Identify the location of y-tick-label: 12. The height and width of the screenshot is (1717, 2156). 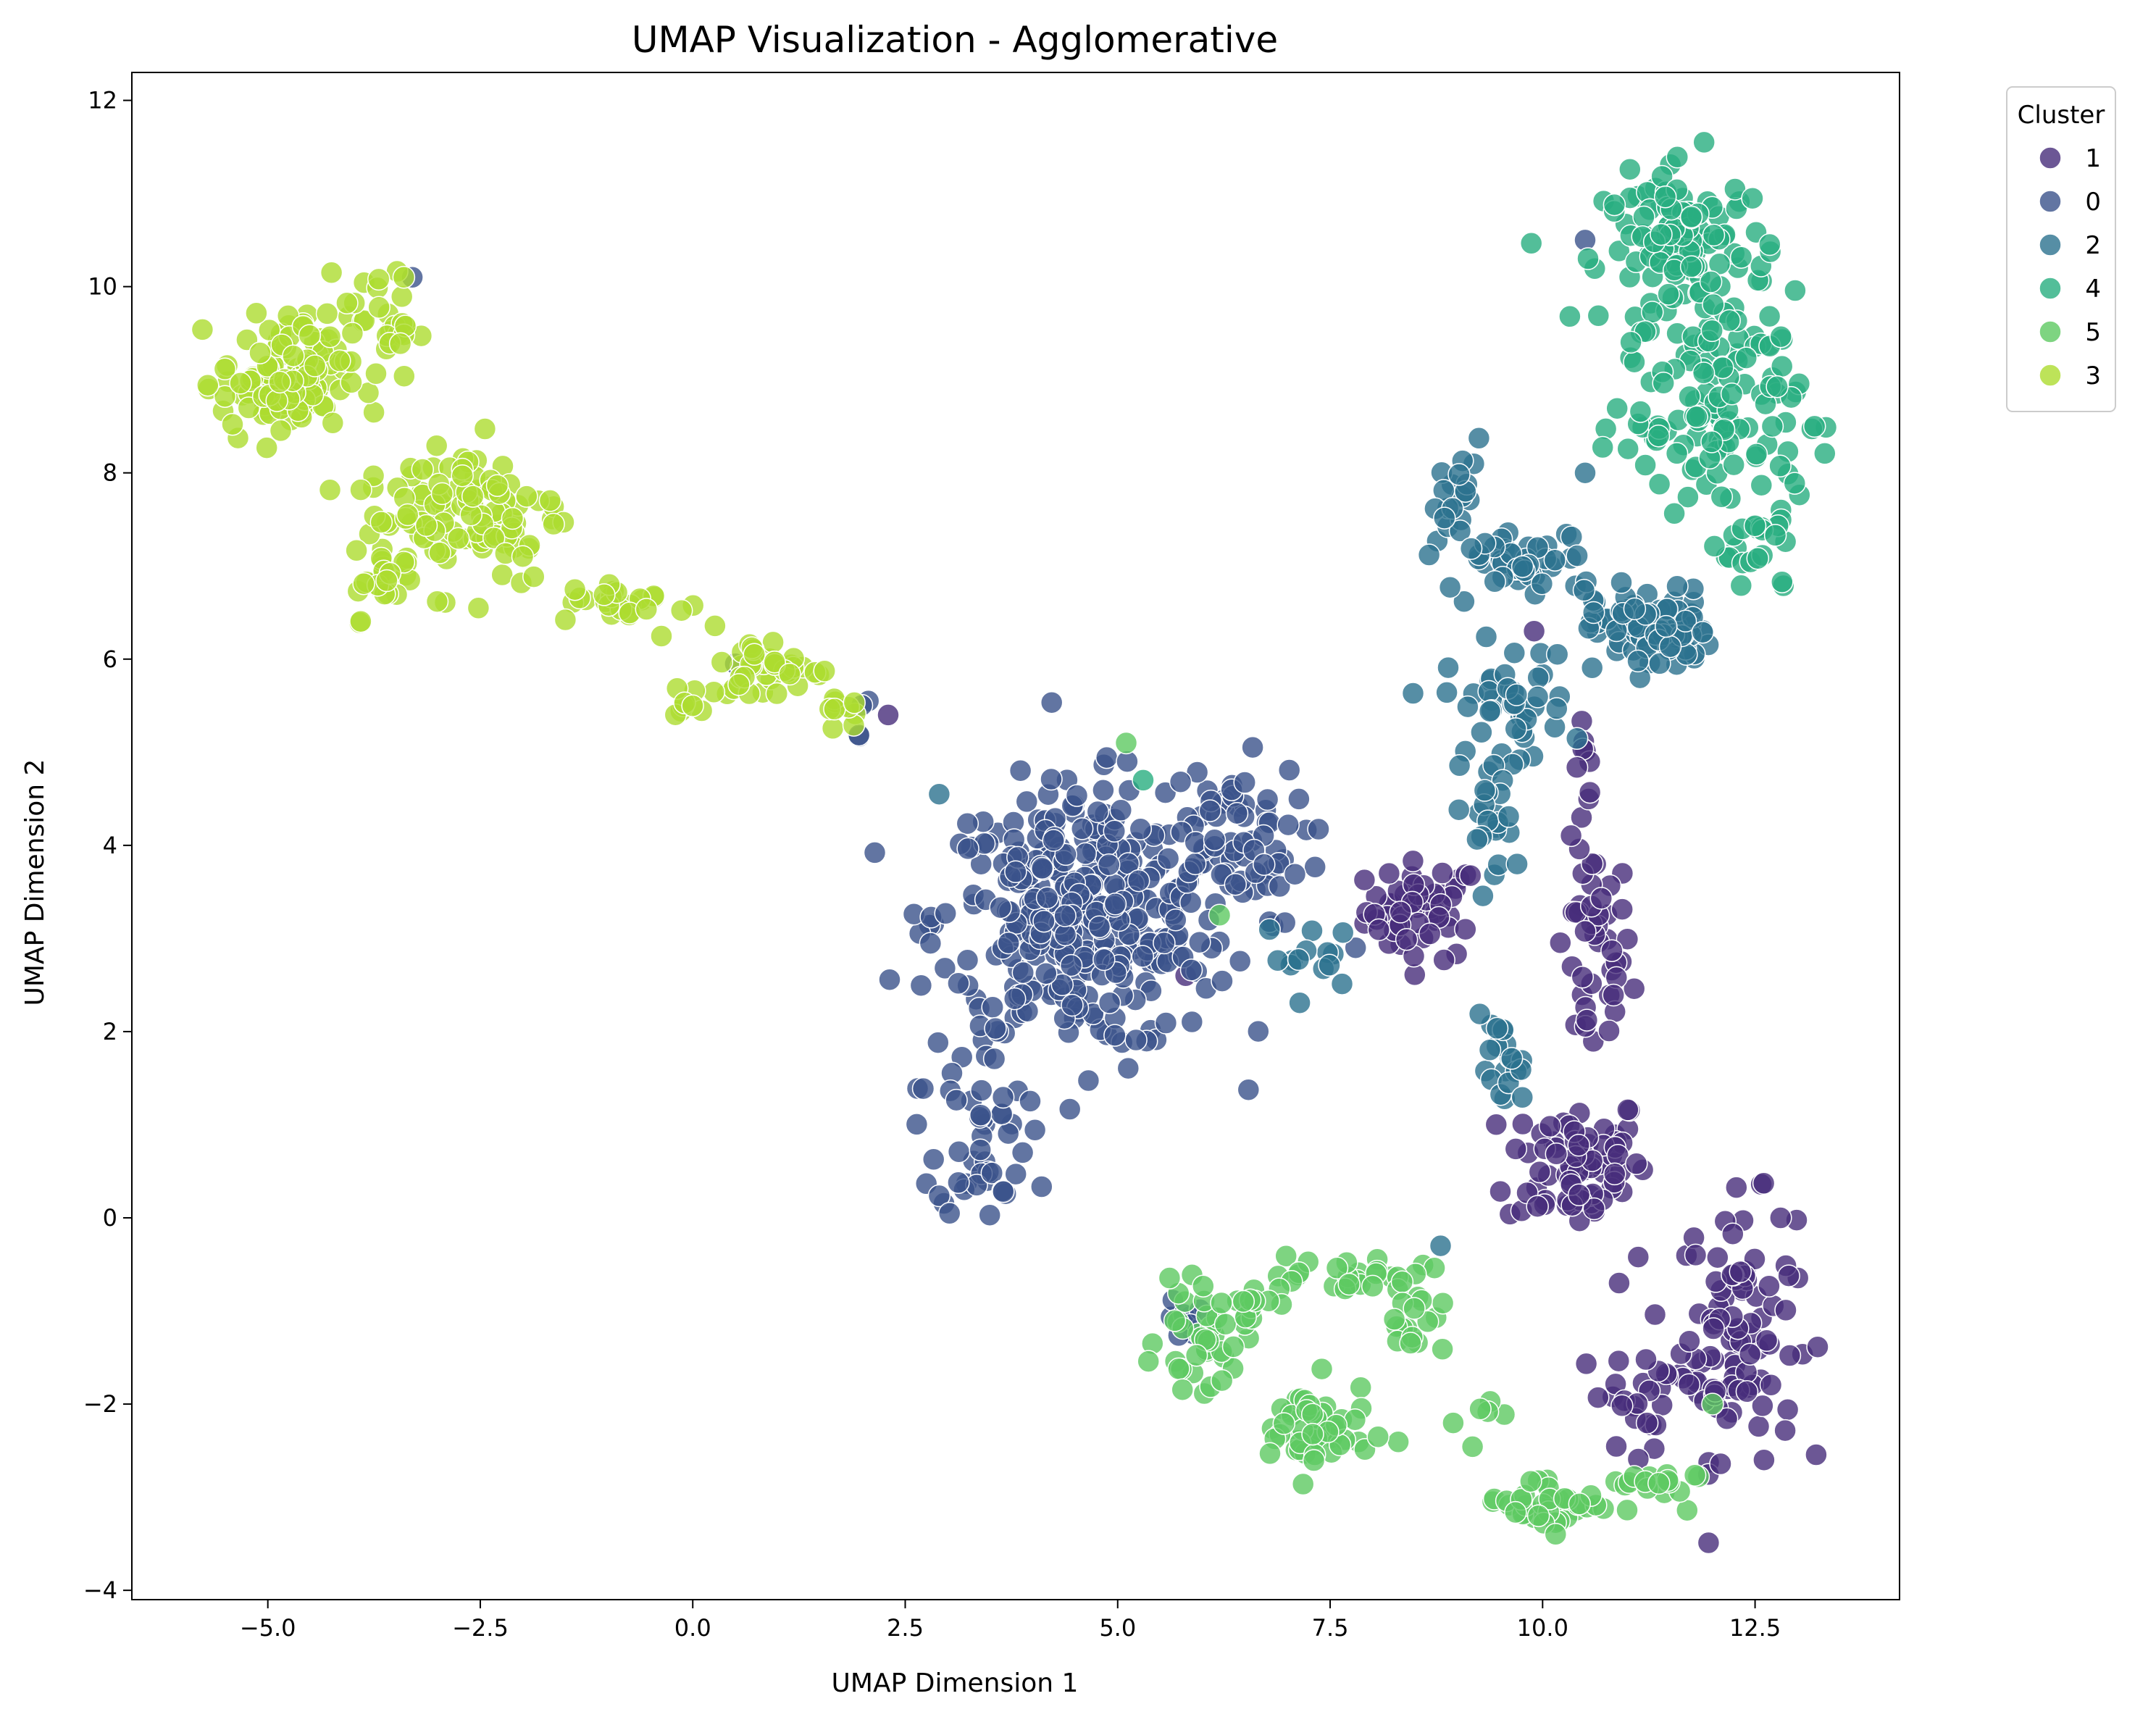
(102, 100).